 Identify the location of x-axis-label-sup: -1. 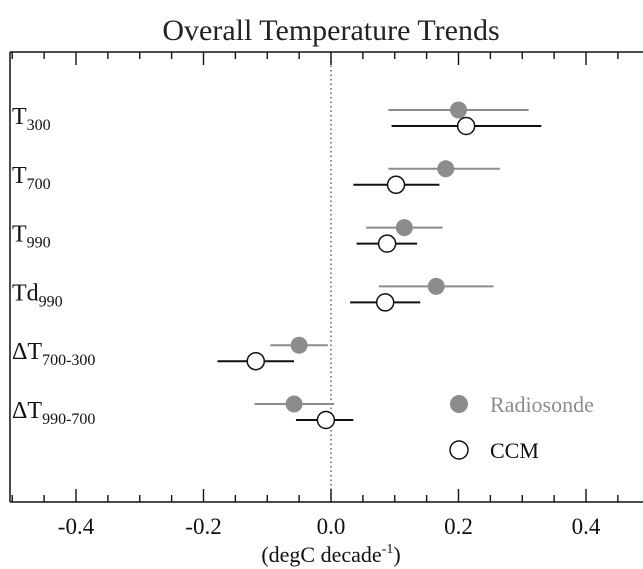
(388, 549).